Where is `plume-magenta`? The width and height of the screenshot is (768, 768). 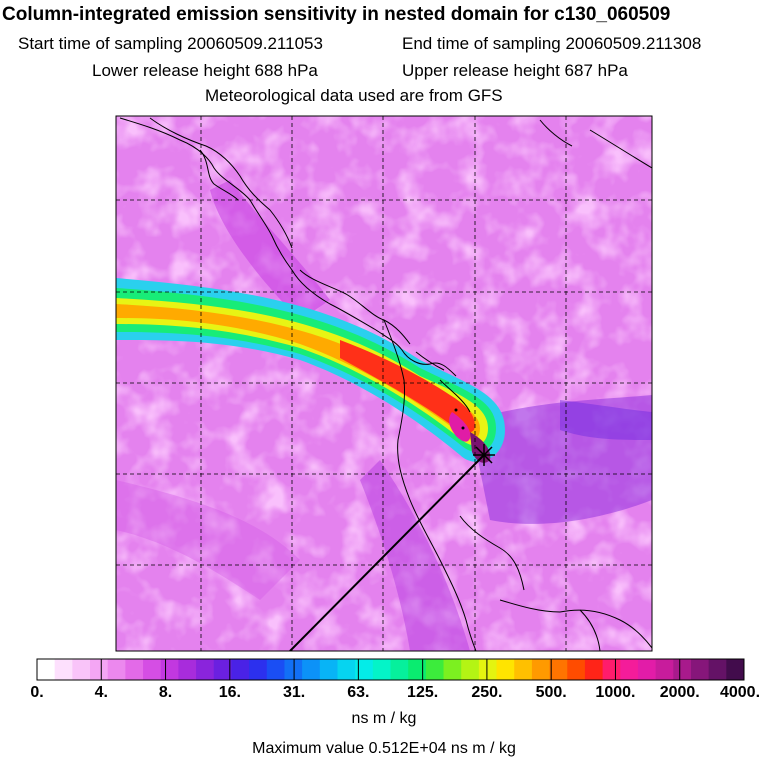
plume-magenta is located at coordinates (460, 427).